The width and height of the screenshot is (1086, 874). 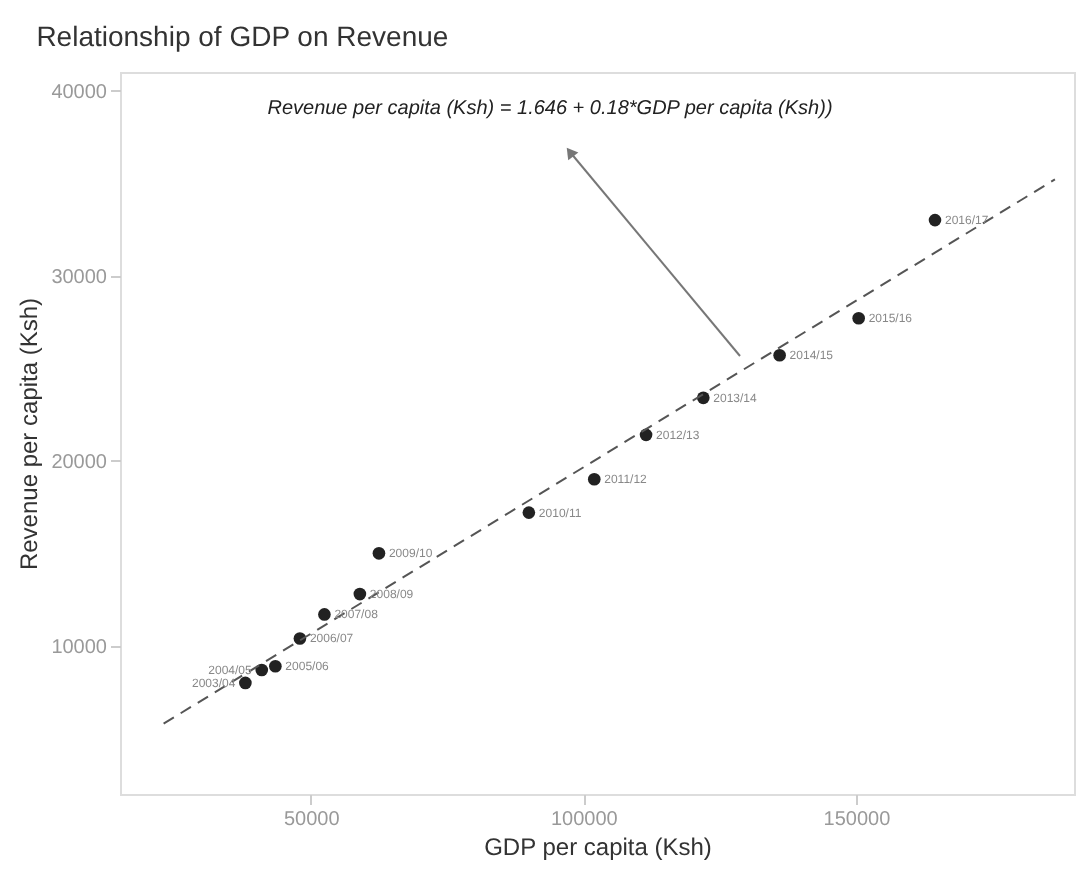 What do you see at coordinates (550, 109) in the screenshot?
I see `annotation: Revenue per capita (Ksh) = 1.646 + 0.18*GDP per capita (Ksh))` at bounding box center [550, 109].